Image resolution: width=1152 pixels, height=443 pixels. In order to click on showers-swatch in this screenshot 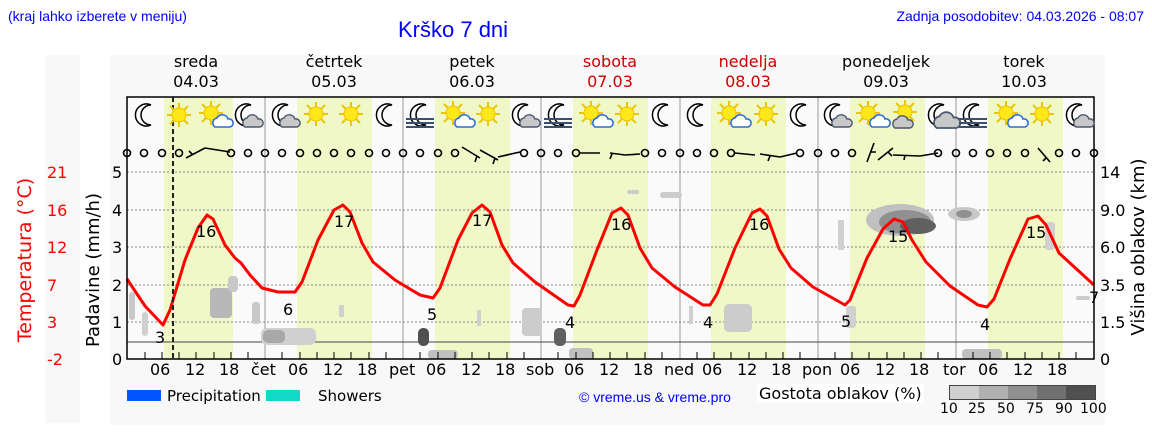, I will do `click(283, 395)`.